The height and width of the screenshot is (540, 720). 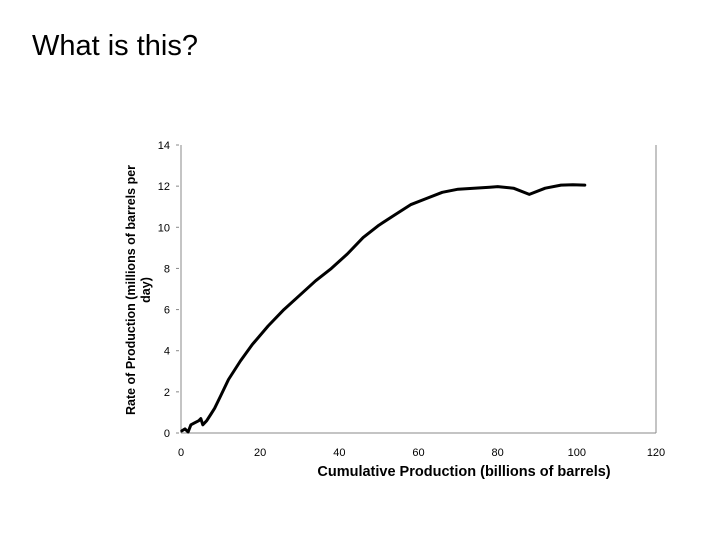 I want to click on x-tick-label: 120, so click(x=656, y=453).